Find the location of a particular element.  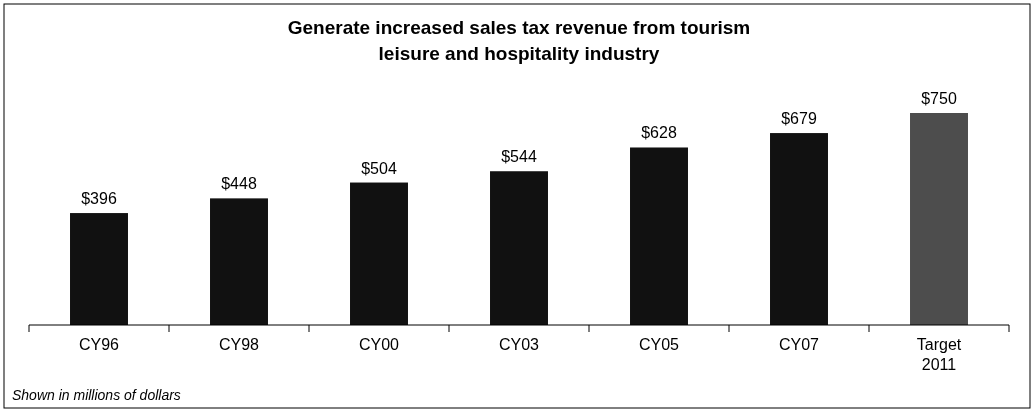

x-tick-label: CY05 is located at coordinates (659, 344).